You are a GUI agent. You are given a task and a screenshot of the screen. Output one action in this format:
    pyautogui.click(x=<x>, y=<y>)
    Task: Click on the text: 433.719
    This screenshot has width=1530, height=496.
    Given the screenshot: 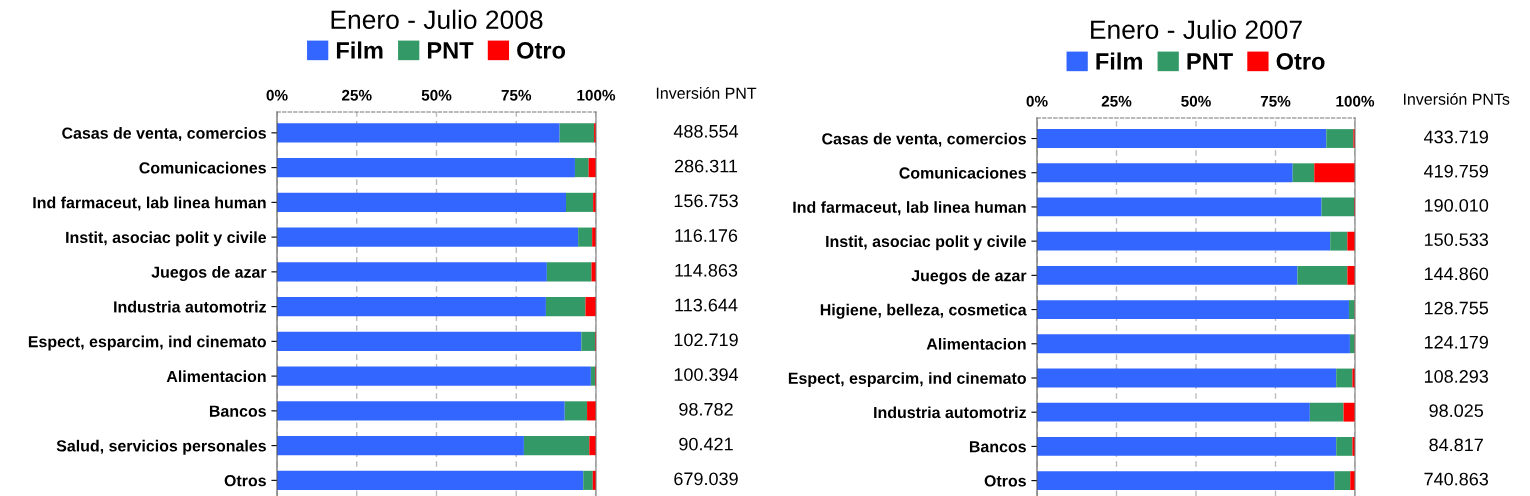 What is the action you would take?
    pyautogui.click(x=1455, y=137)
    